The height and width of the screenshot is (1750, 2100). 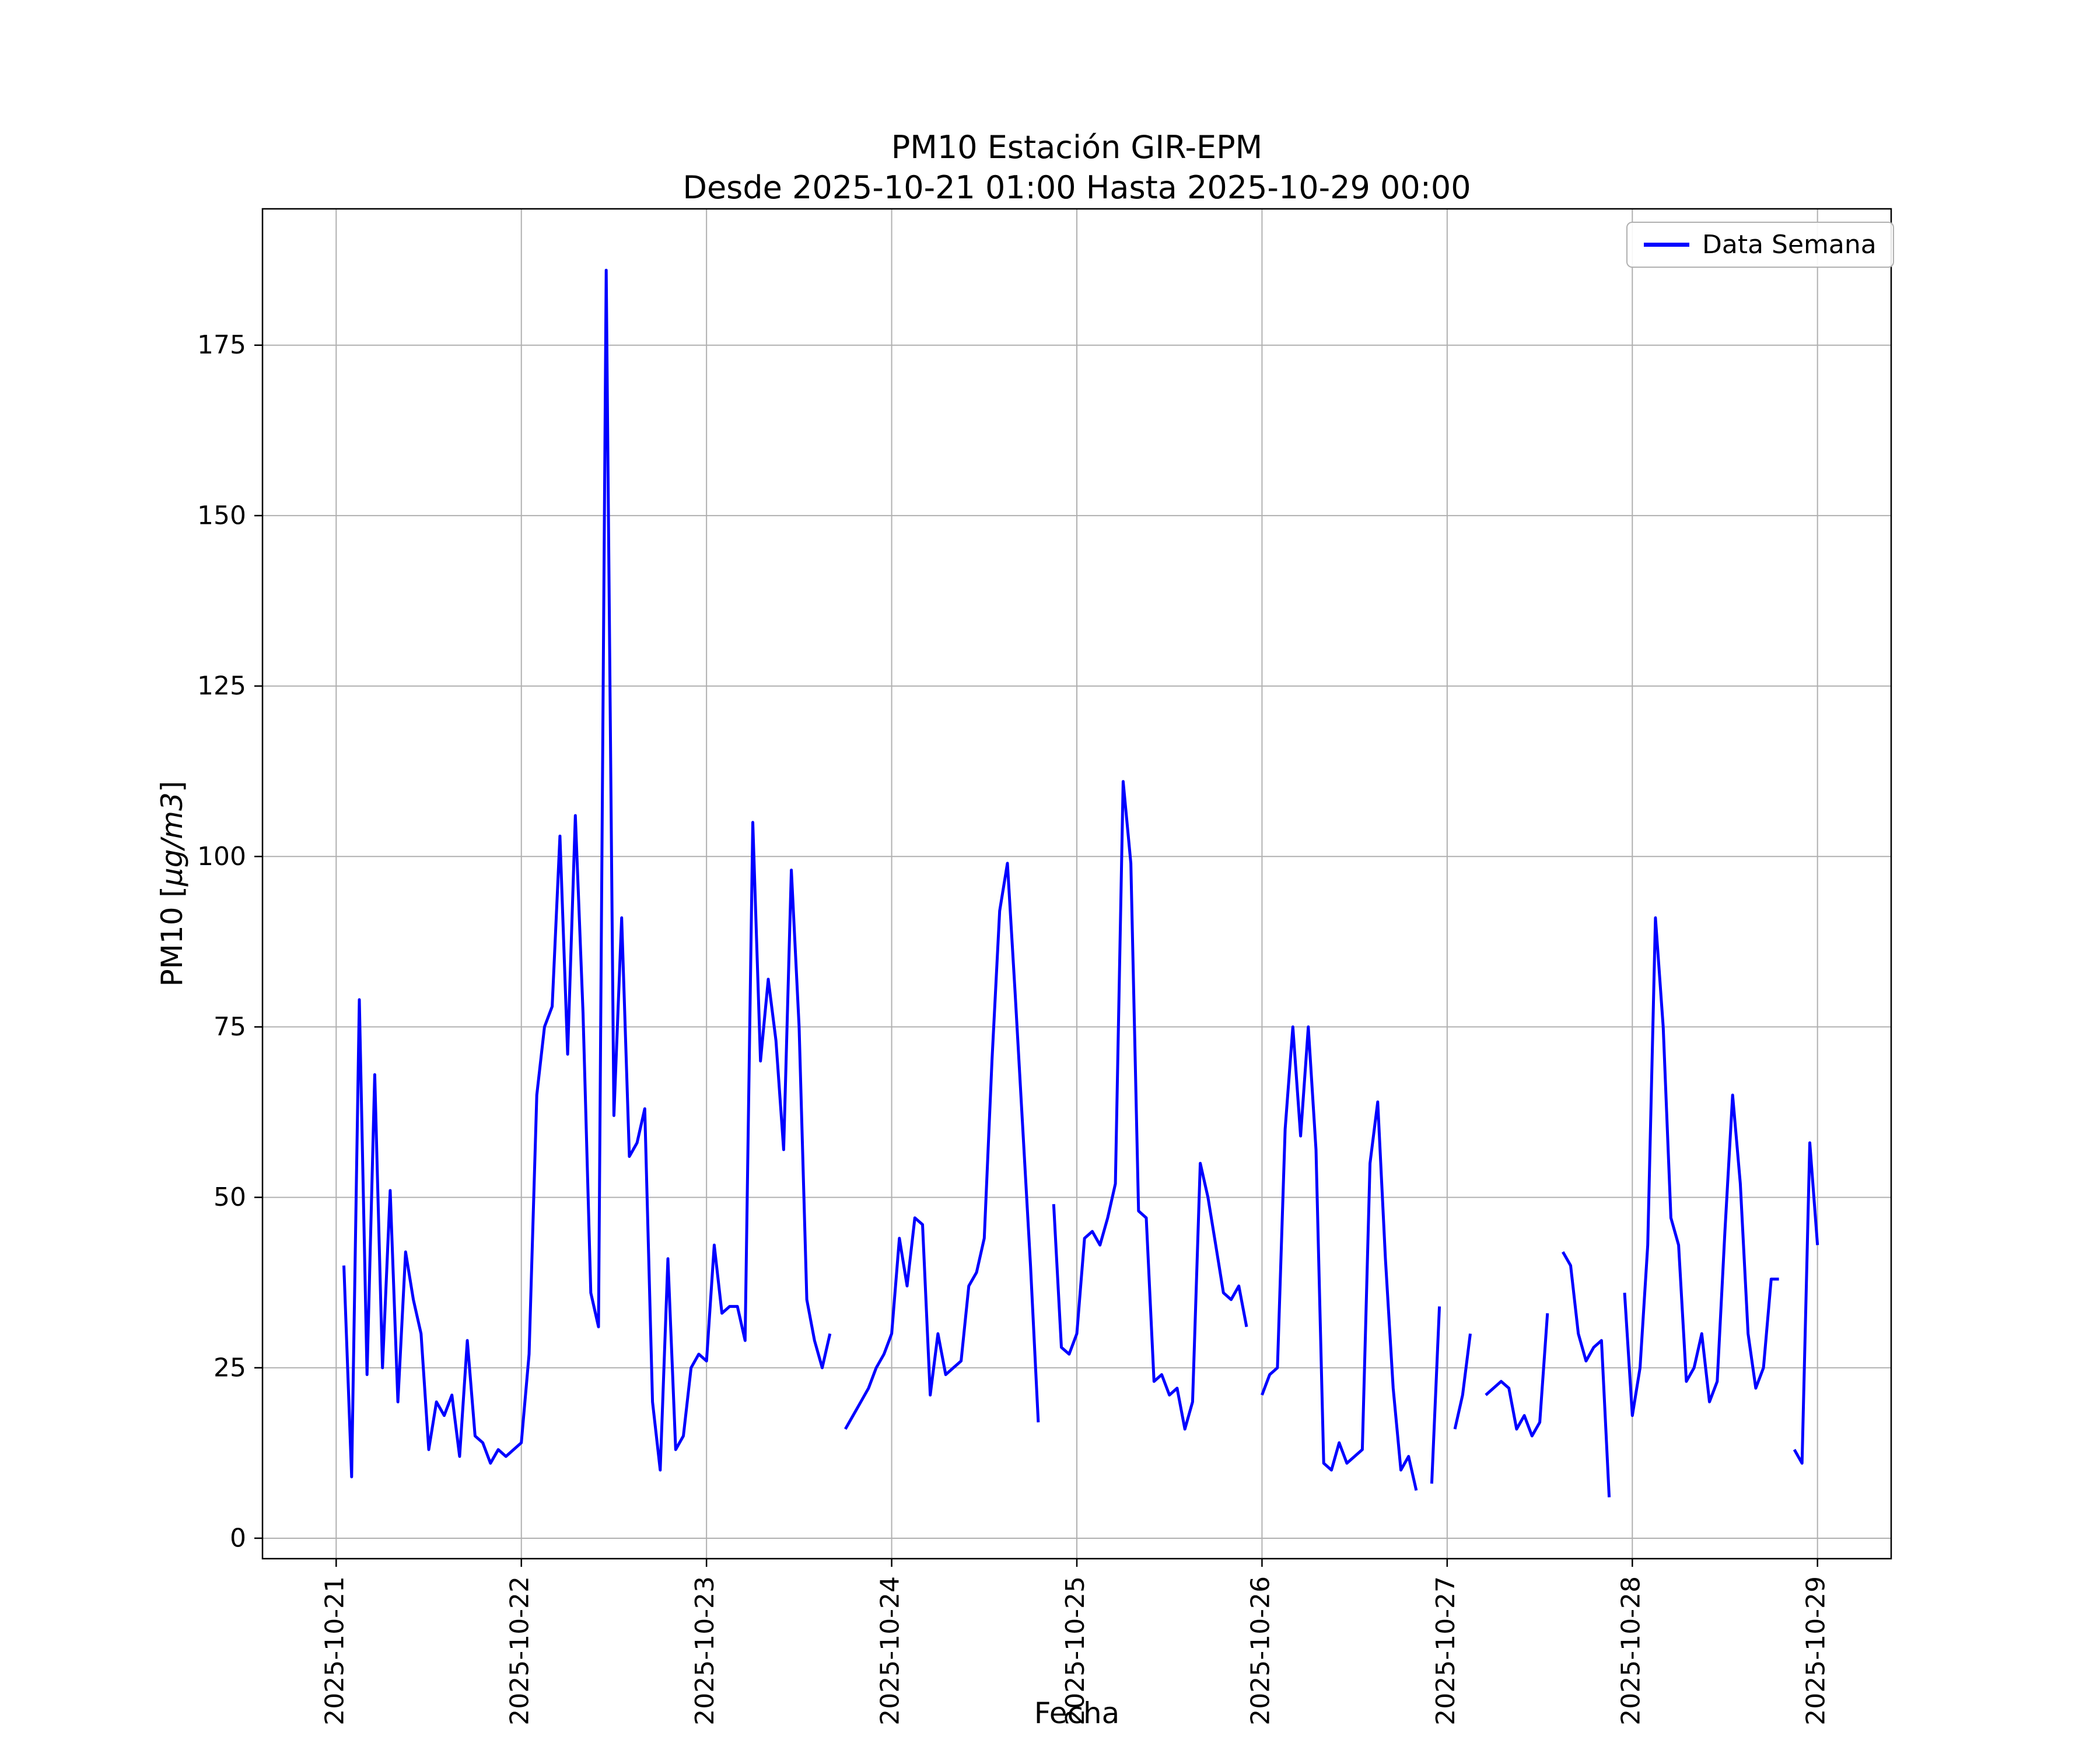 I want to click on y-tick-label: 150, so click(x=221, y=515).